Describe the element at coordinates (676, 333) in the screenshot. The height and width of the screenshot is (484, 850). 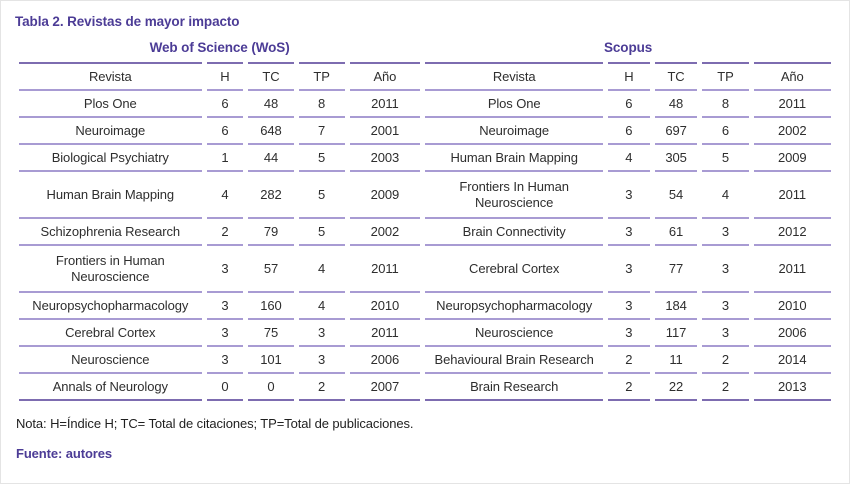
I see `value-cell: 117` at that location.